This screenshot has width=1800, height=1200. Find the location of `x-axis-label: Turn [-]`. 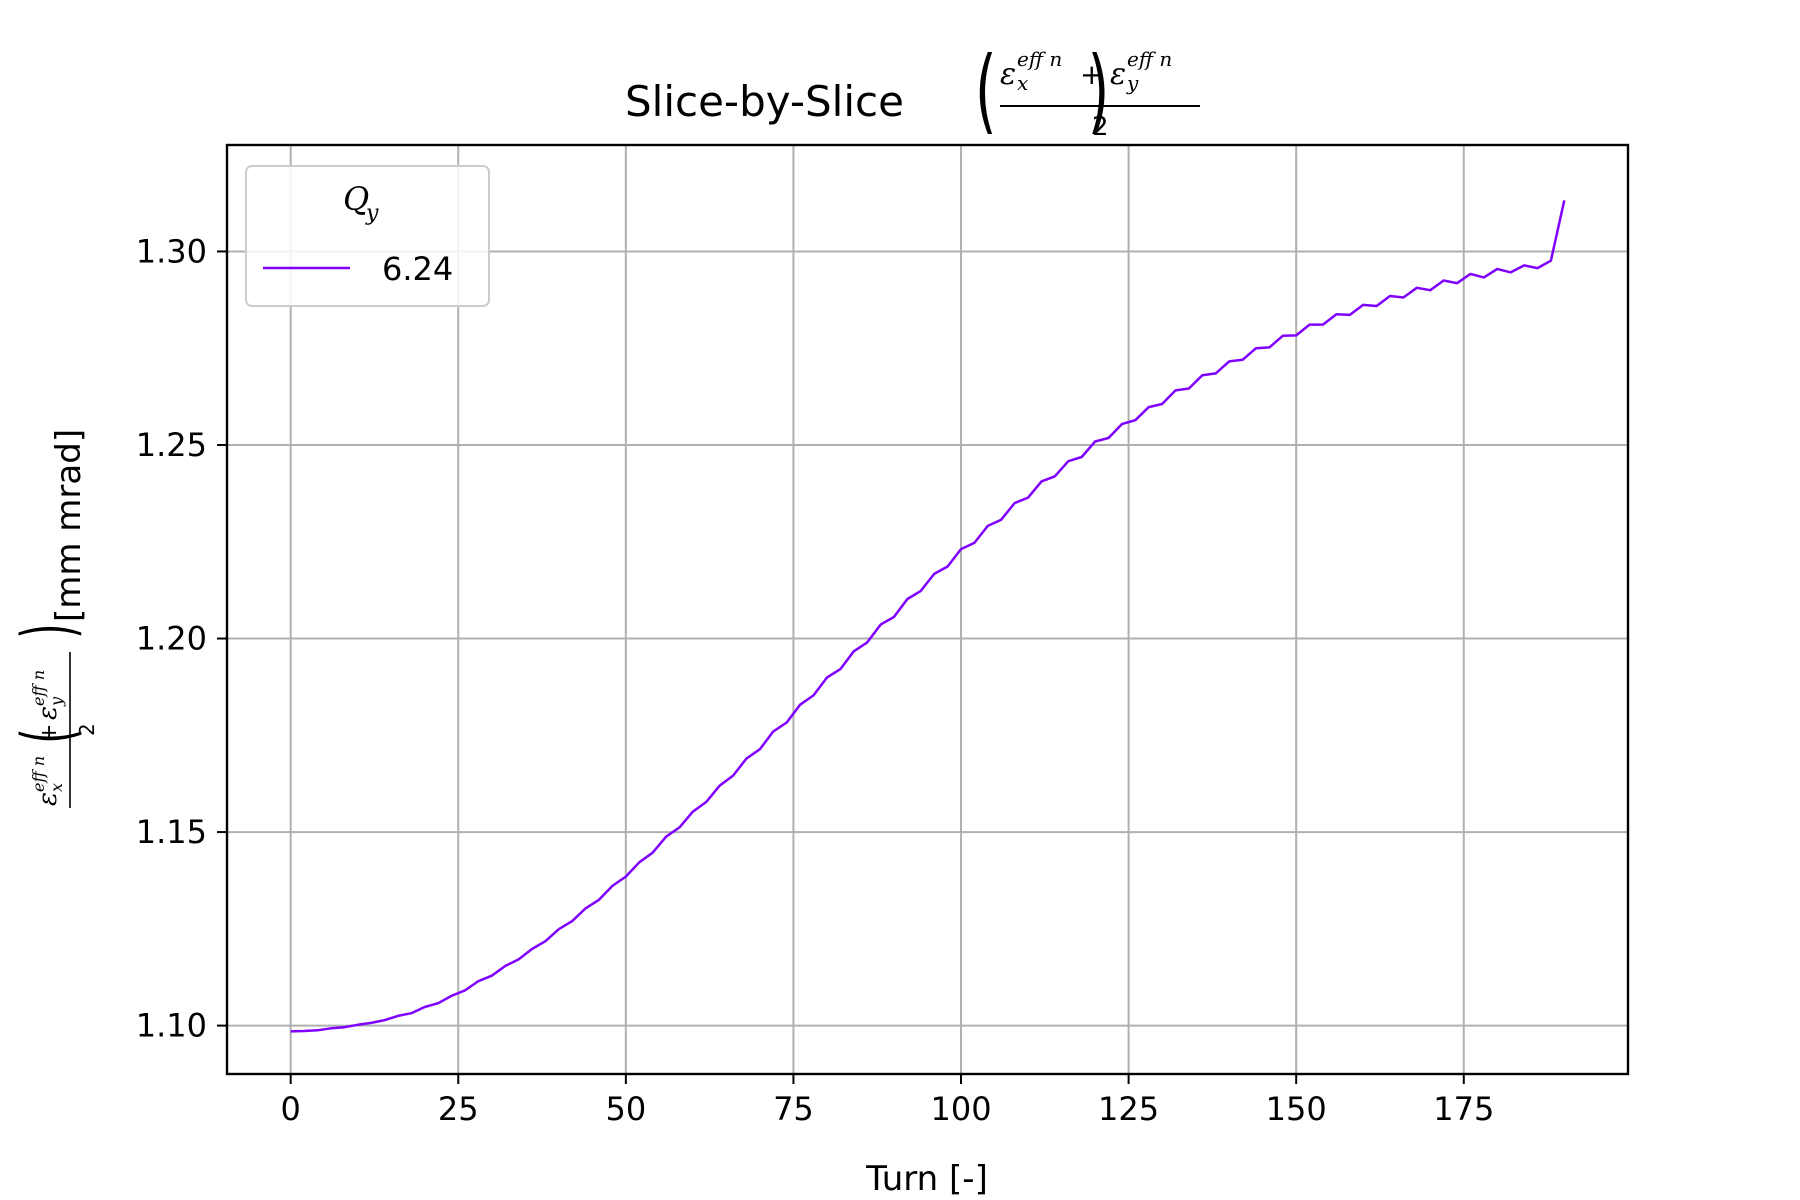

x-axis-label: Turn [-] is located at coordinates (926, 1179).